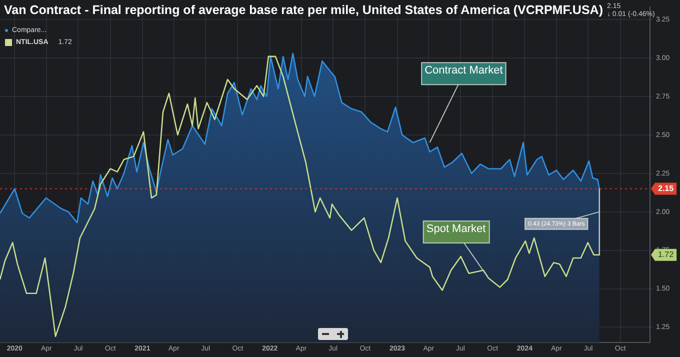 The width and height of the screenshot is (680, 357). Describe the element at coordinates (666, 188) in the screenshot. I see `ref-line-label: 2.15` at that location.